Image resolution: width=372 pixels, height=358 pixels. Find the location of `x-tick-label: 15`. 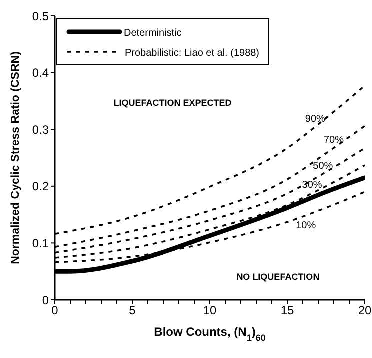

x-tick-label: 15 is located at coordinates (287, 311).